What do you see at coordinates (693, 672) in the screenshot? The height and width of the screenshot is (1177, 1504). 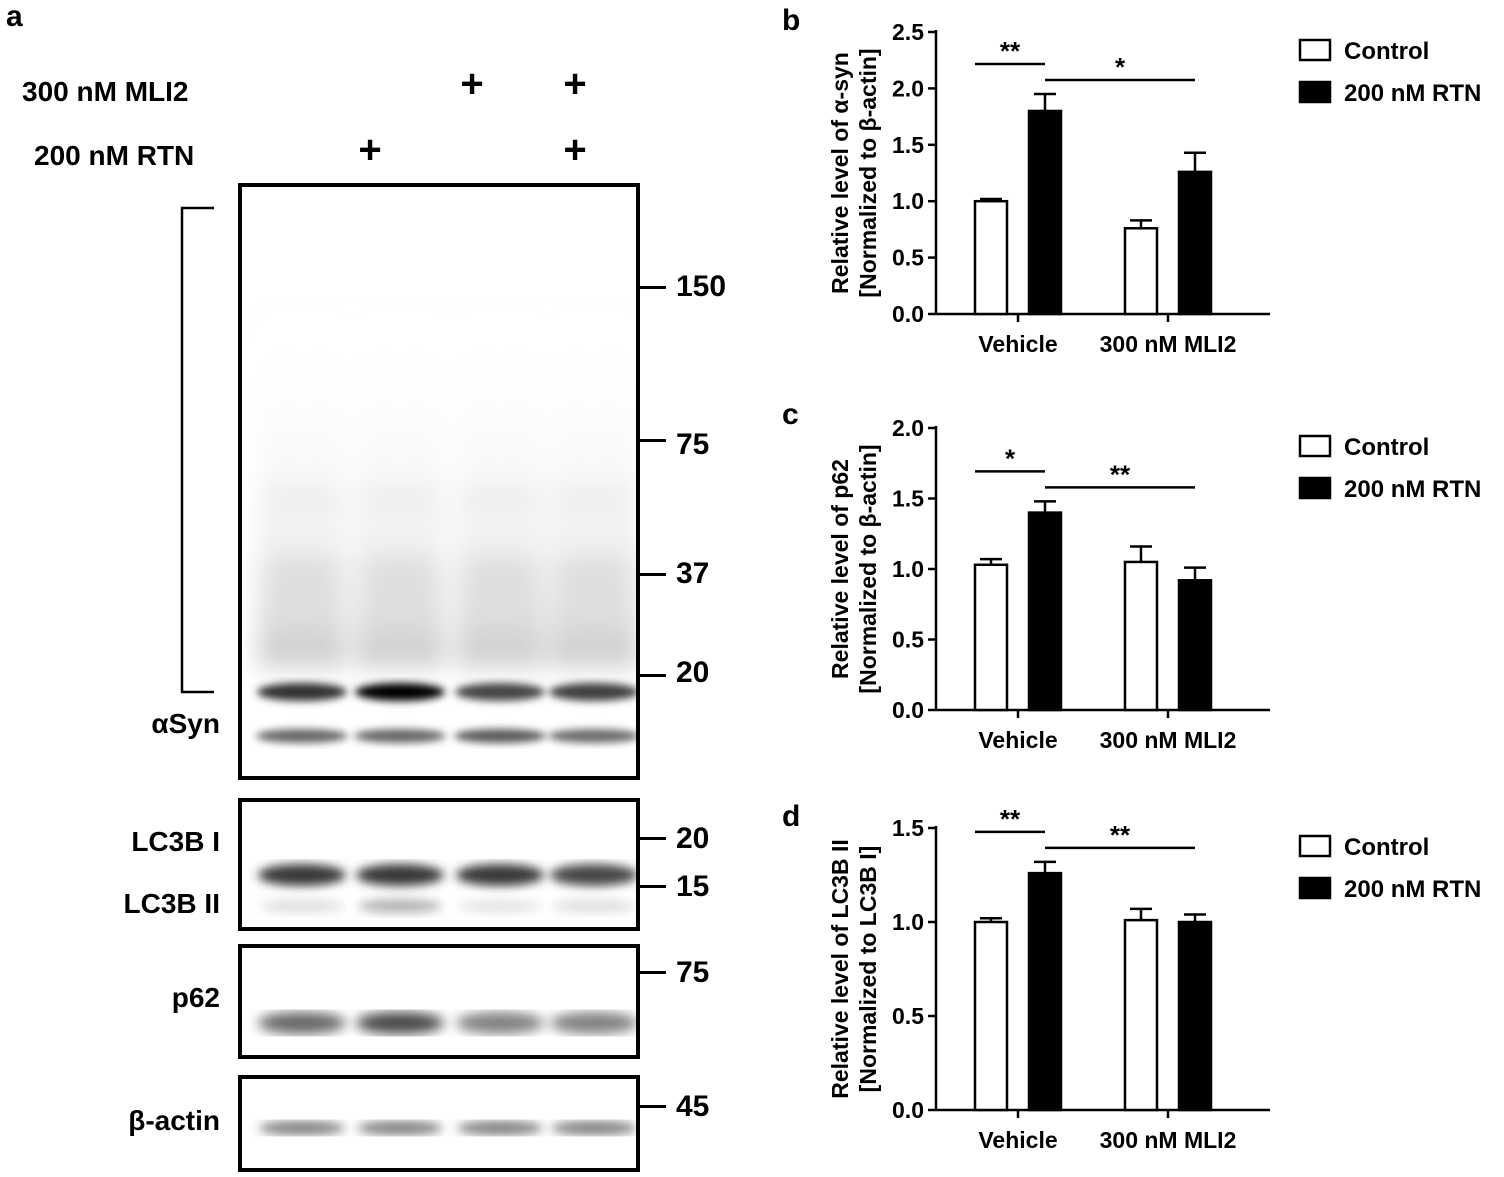 I see `mw-marker-20: 20` at bounding box center [693, 672].